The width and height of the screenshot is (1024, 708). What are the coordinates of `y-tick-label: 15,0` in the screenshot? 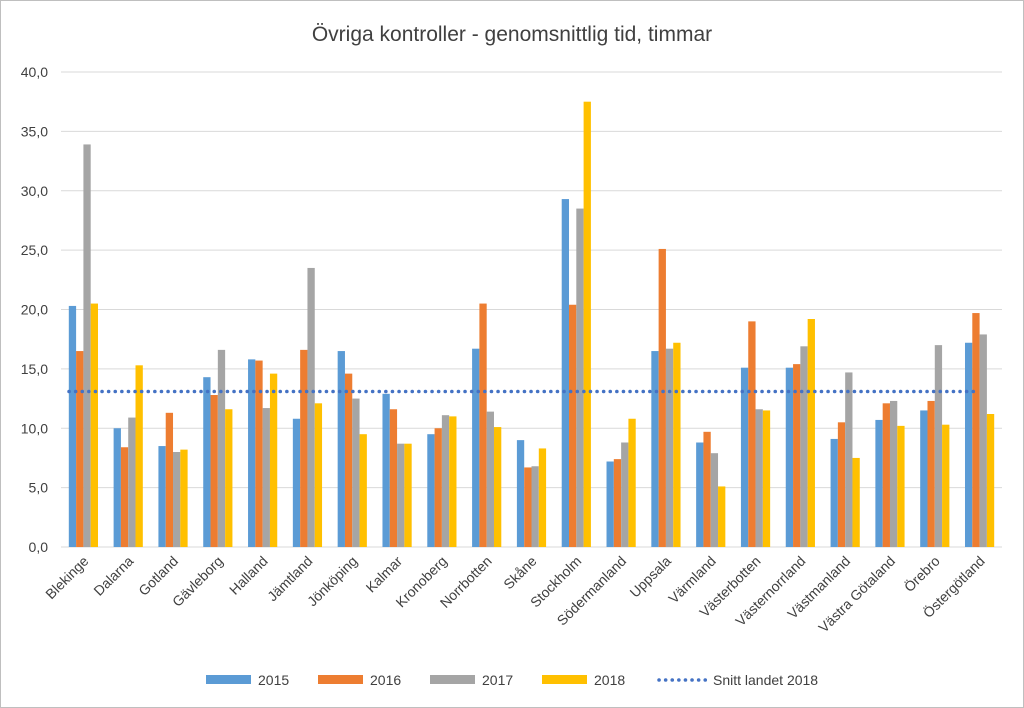 It's located at (34, 369).